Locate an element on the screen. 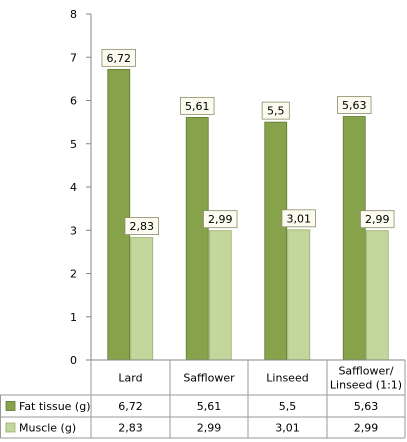  legend-swatch-muscle is located at coordinates (10, 427).